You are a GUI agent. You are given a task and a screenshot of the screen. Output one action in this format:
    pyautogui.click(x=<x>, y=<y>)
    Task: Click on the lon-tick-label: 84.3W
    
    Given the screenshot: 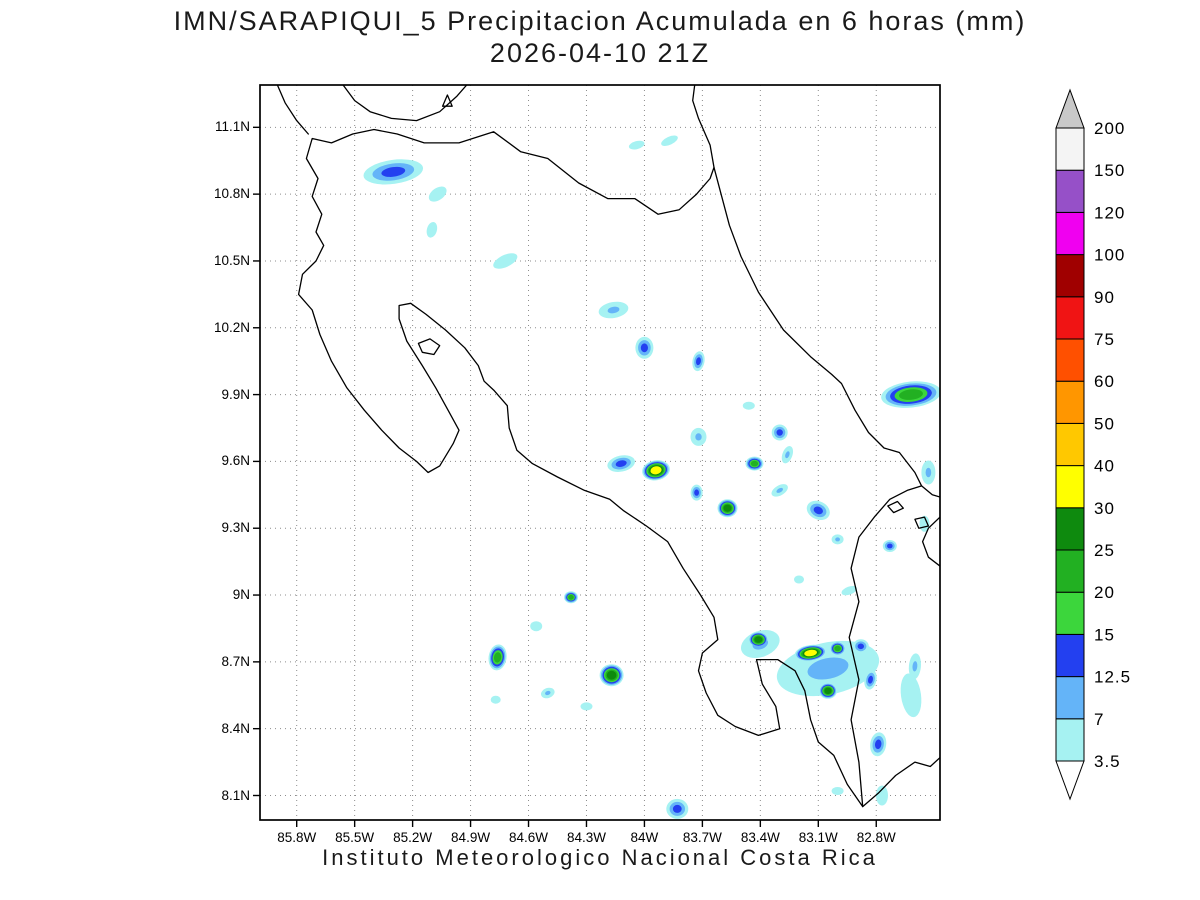 What is the action you would take?
    pyautogui.click(x=586, y=837)
    